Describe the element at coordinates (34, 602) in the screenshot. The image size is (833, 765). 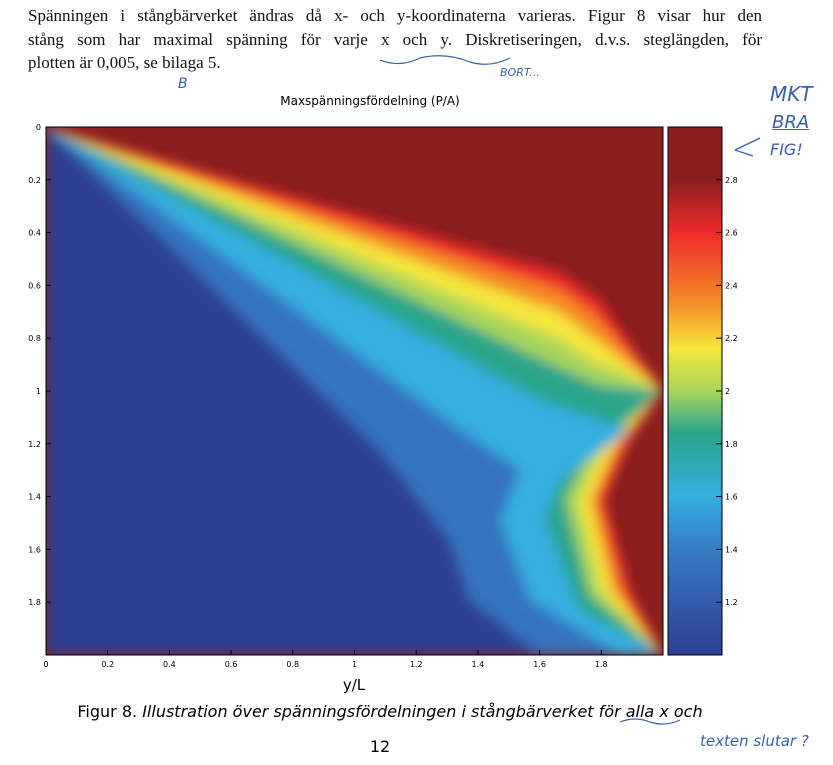
I see `y-tick-label: 1.8` at that location.